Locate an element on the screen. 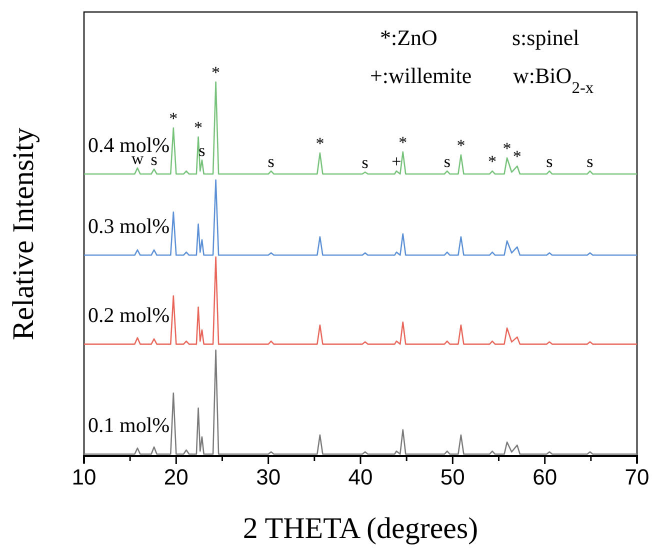 The image size is (653, 551). text: s:spinel is located at coordinates (546, 37).